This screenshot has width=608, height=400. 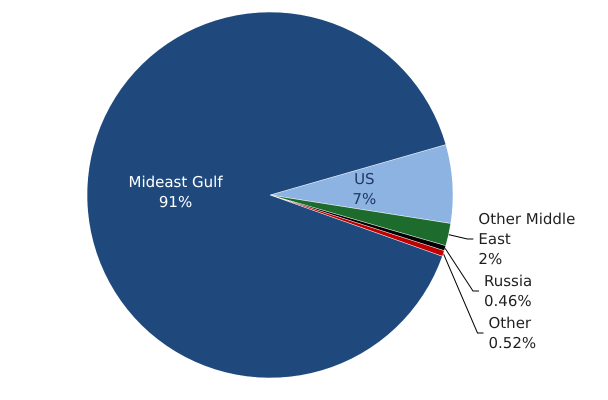 I want to click on data-label: 2%, so click(x=490, y=259).